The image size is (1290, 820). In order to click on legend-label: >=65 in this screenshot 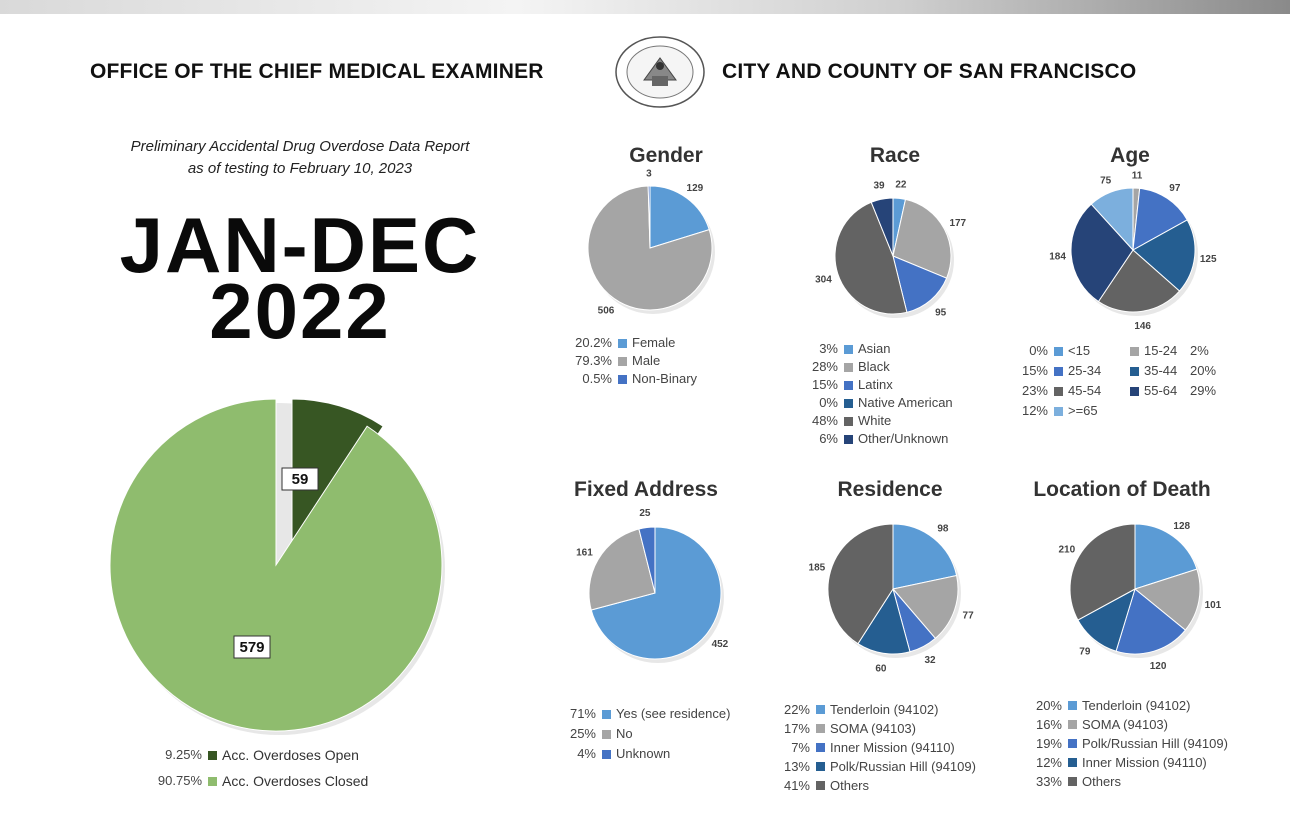, I will do `click(1083, 410)`.